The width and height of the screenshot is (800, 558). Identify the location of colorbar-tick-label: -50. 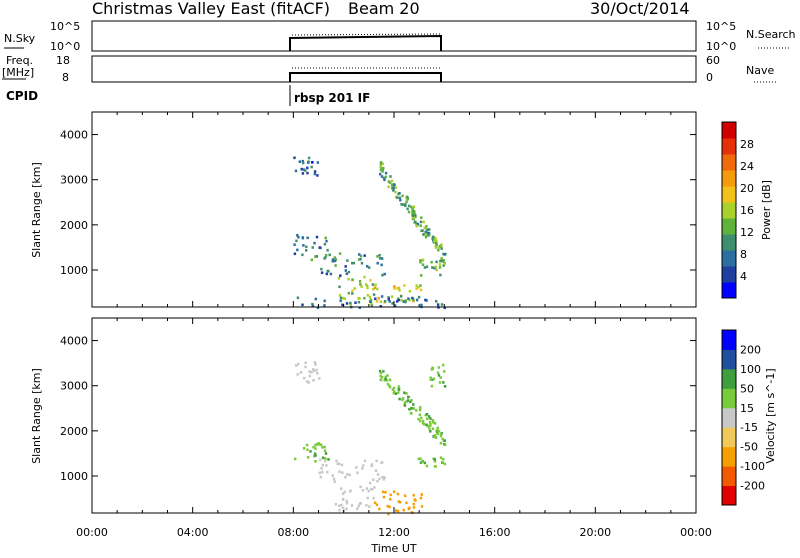
(749, 447).